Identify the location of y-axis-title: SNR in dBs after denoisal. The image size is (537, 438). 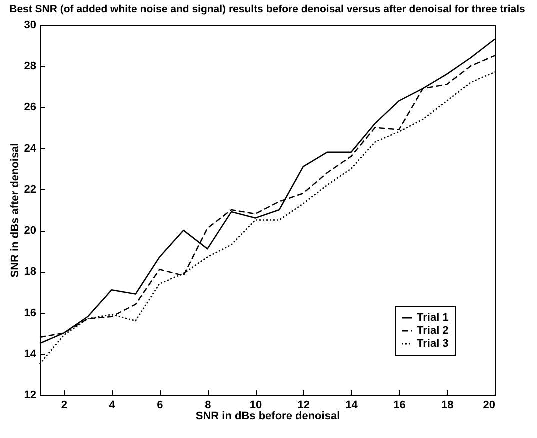
(15, 210).